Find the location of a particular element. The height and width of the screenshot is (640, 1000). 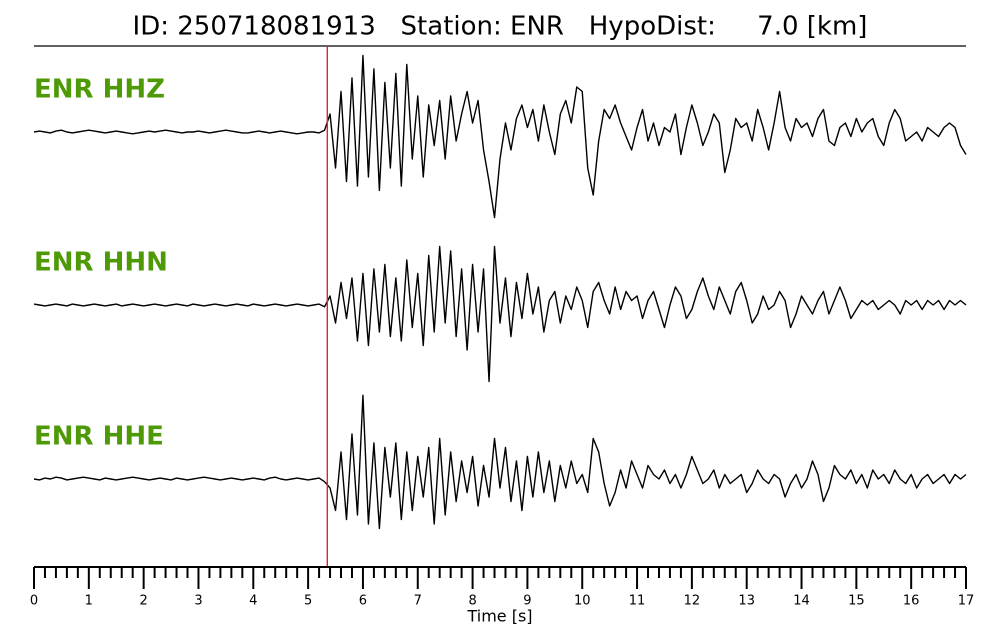

x-tick-label: 15 is located at coordinates (856, 601).